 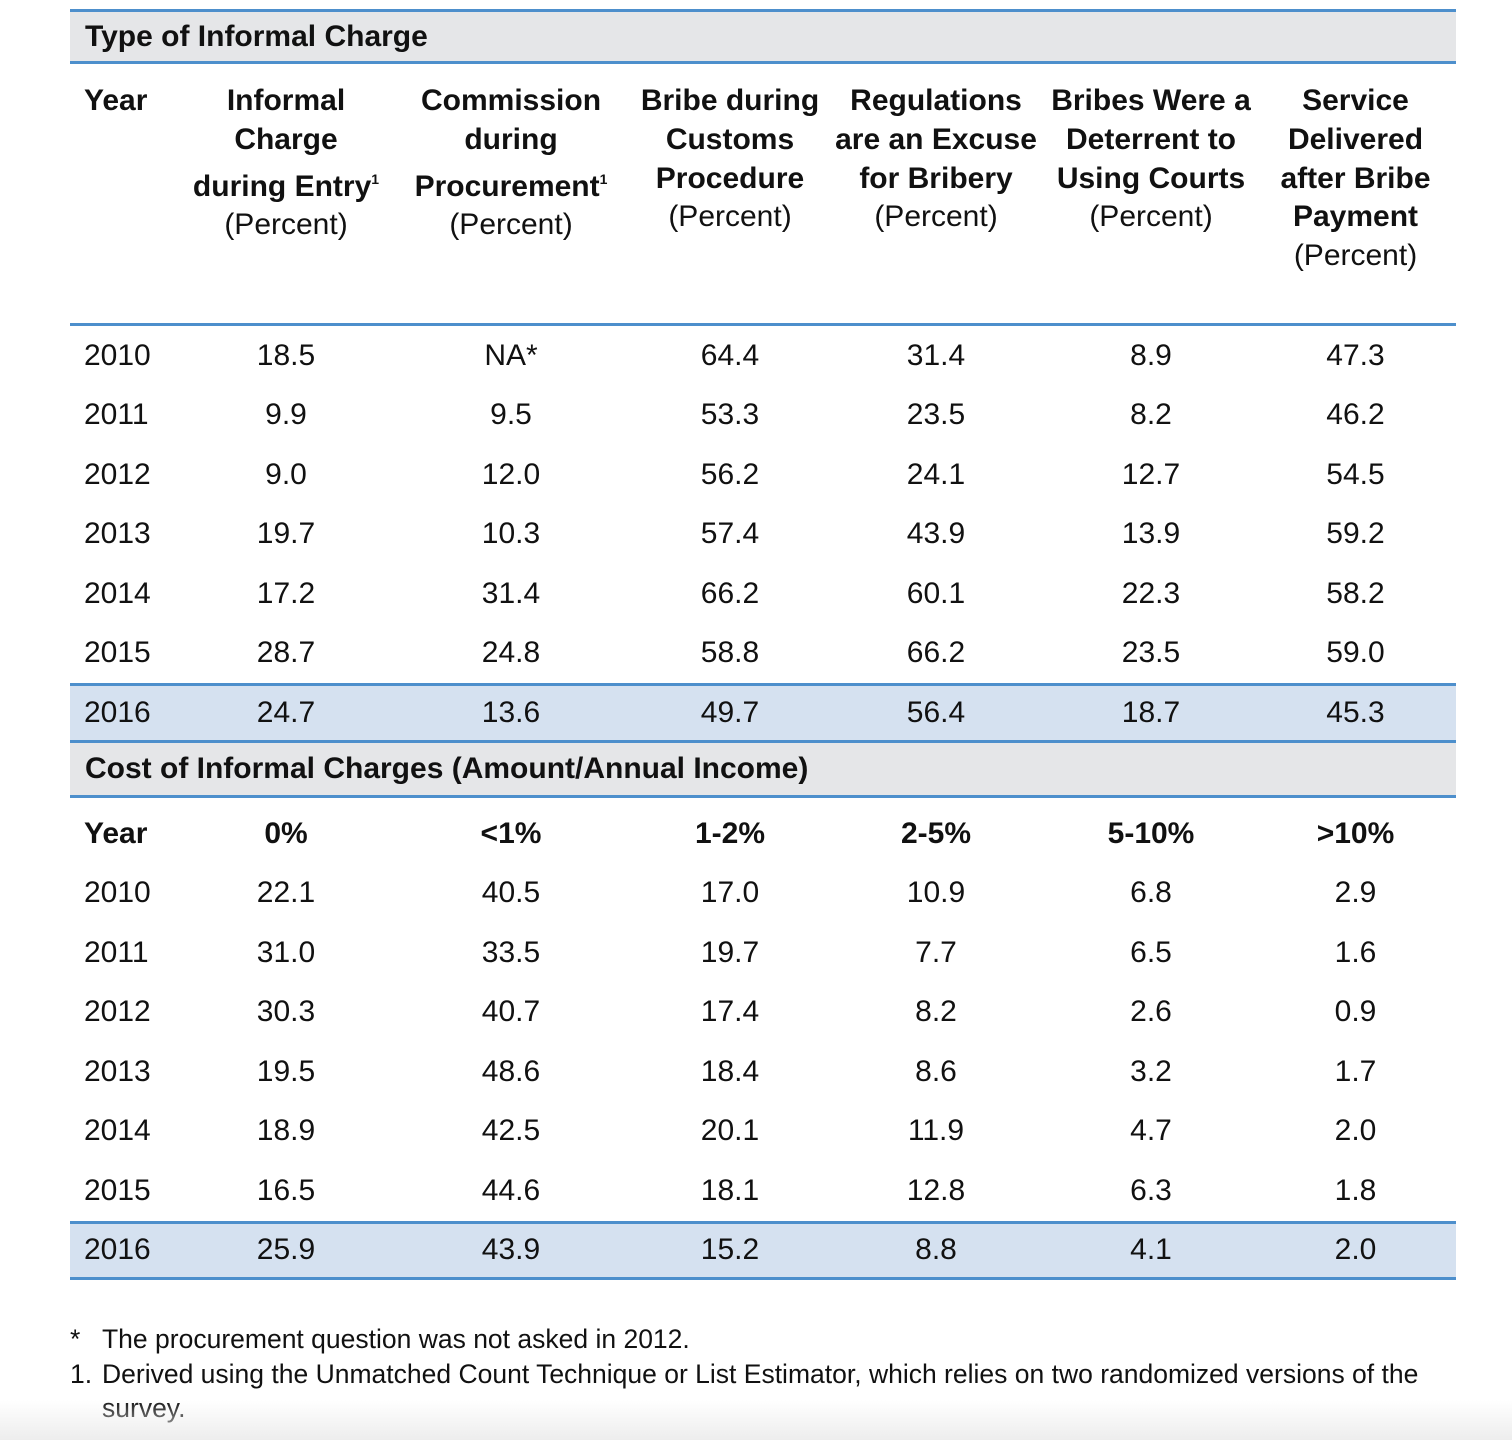 I want to click on column-header-title: Service Delivered after Bribe Payment, so click(x=1355, y=159).